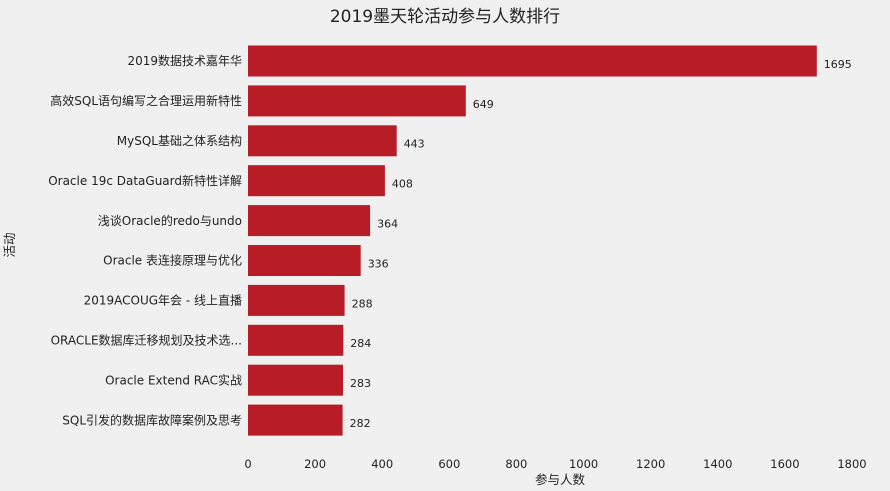 The image size is (890, 491). Describe the element at coordinates (9, 244) in the screenshot. I see `y-axis-title: 活动` at that location.